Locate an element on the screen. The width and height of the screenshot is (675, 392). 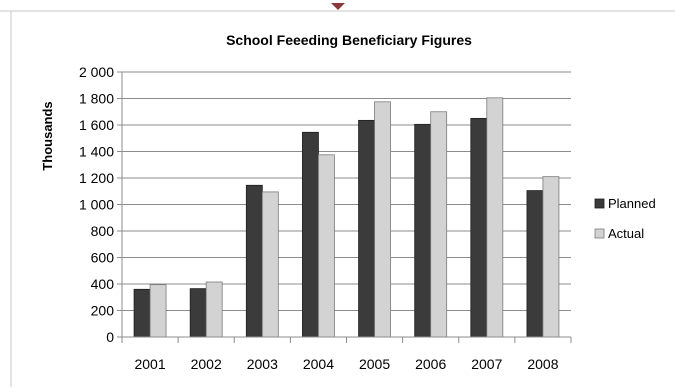
bar-actual-2002 is located at coordinates (214, 309).